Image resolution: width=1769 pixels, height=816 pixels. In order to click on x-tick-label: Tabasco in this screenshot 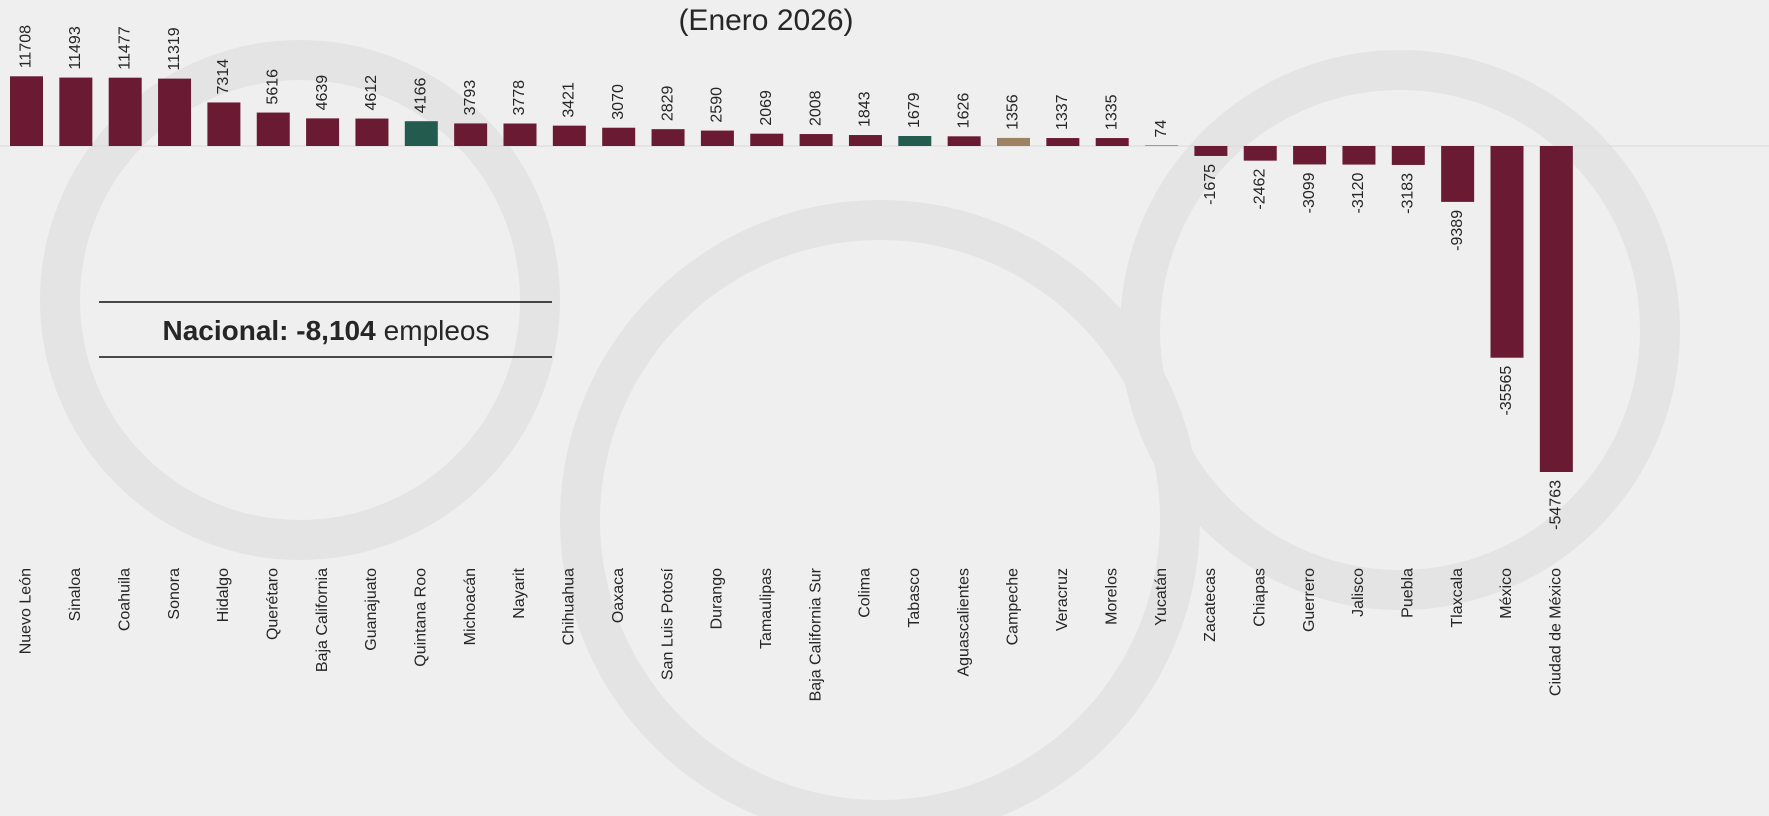, I will do `click(914, 598)`.